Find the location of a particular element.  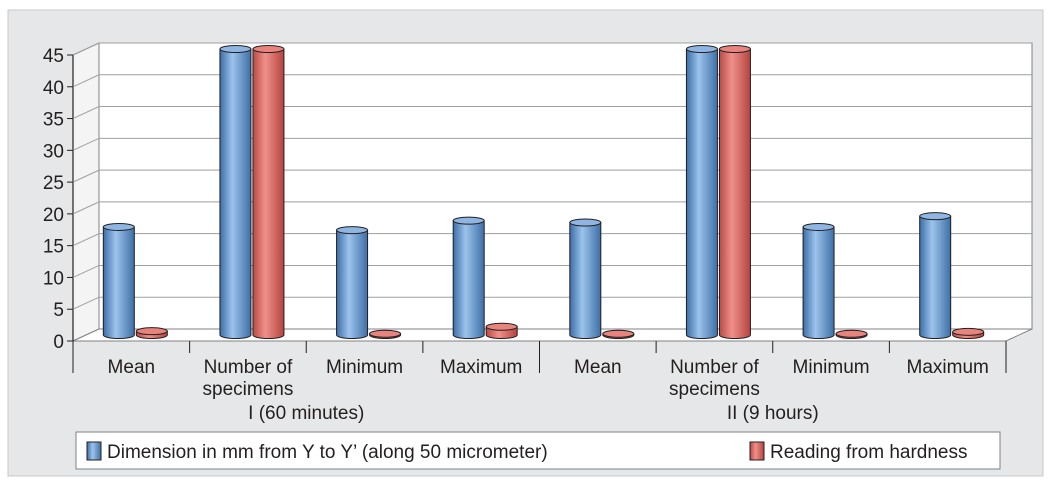

legend-box is located at coordinates (538, 450).